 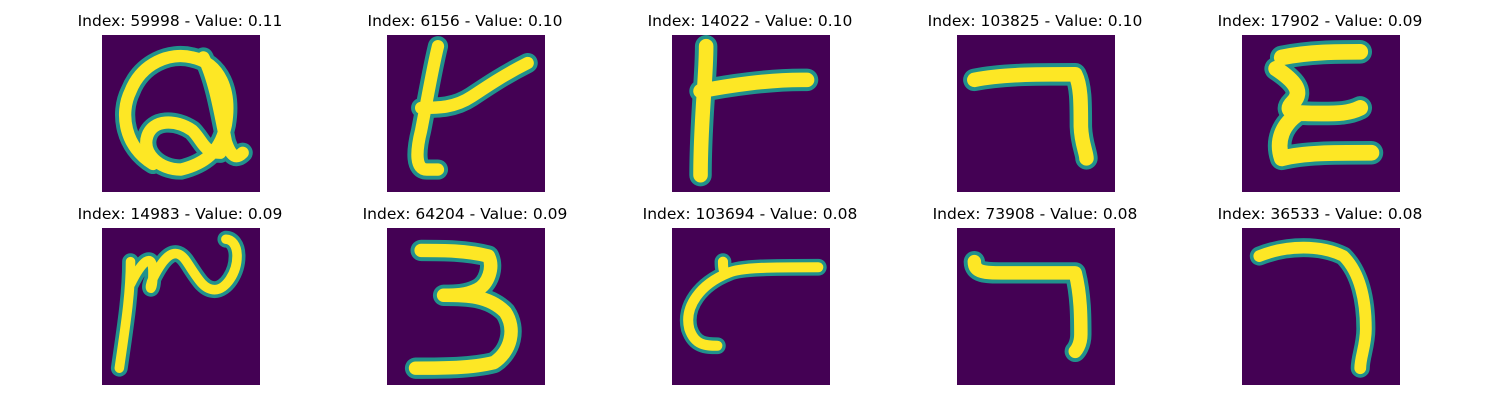 What do you see at coordinates (754, 111) in the screenshot?
I see `glyph-stem-with-bar` at bounding box center [754, 111].